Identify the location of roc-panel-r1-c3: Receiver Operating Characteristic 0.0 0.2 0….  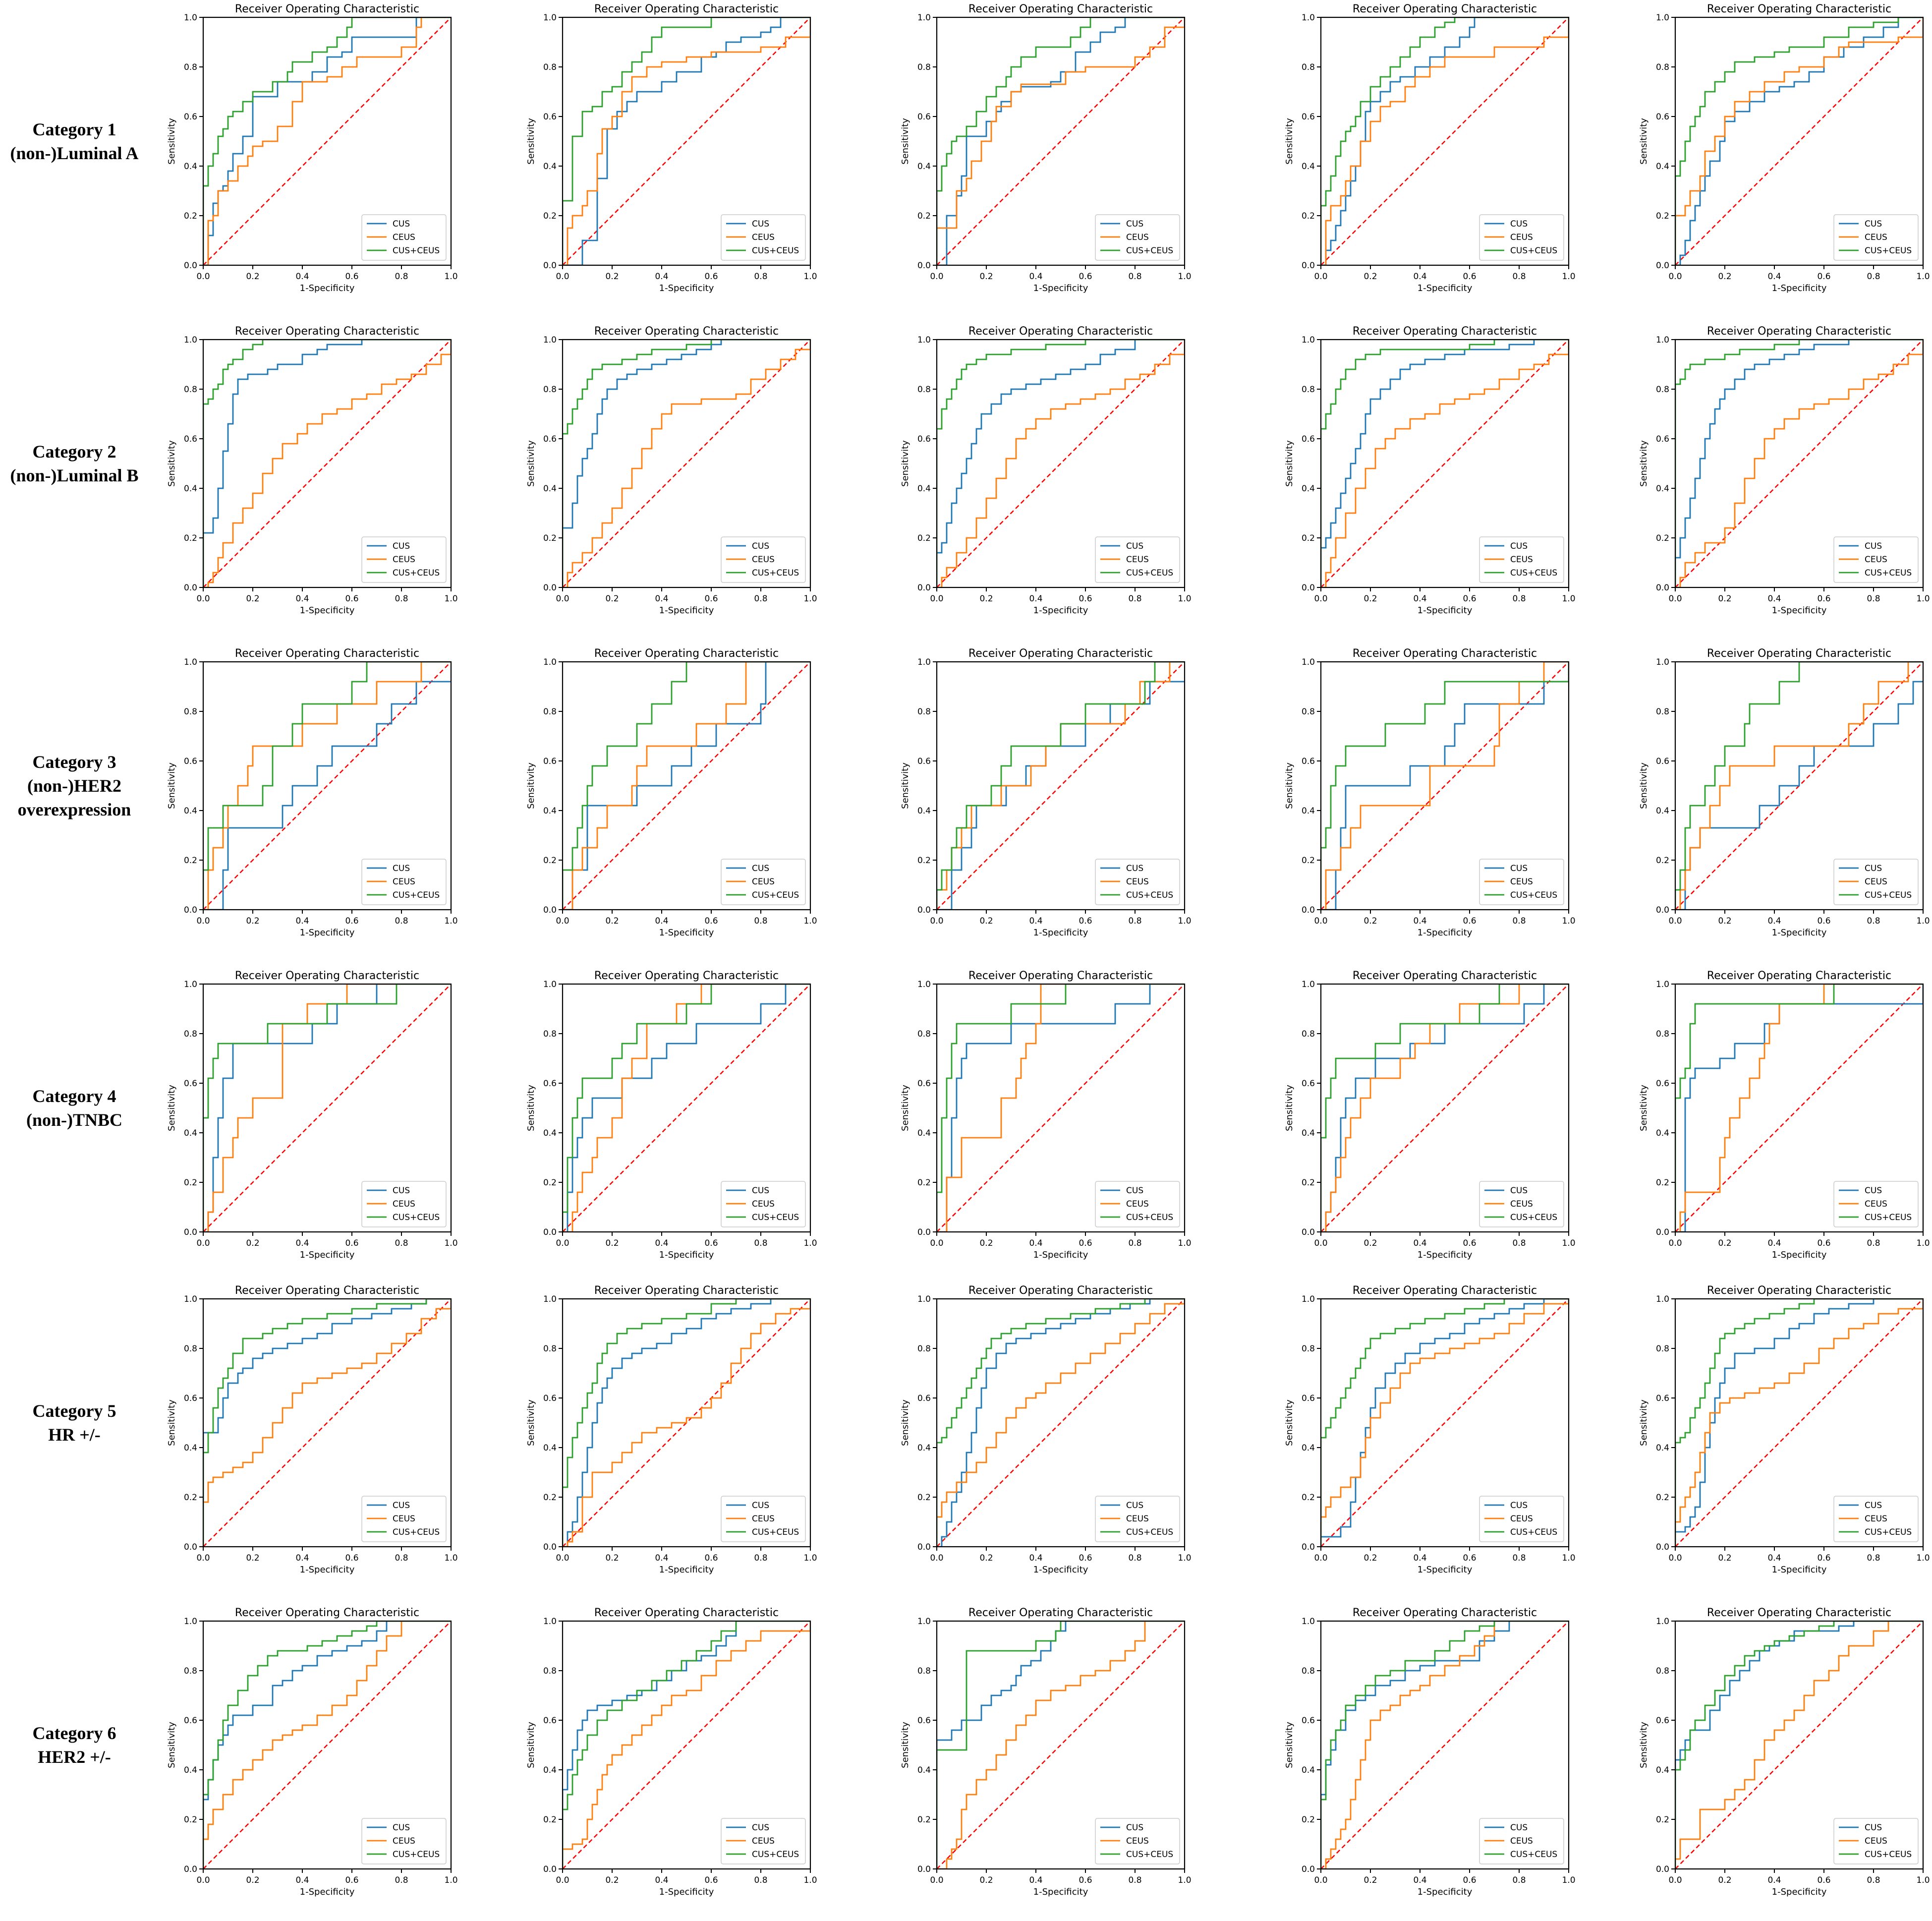
(1055, 158).